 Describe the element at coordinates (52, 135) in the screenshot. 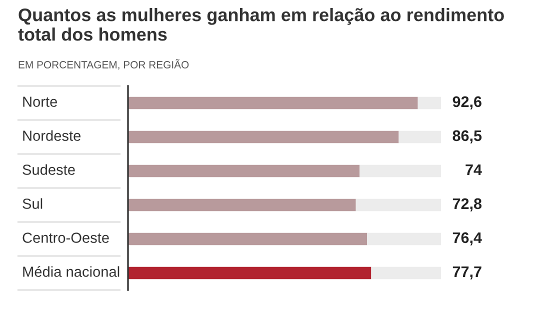

I see `y-tick-label: Nordeste` at that location.